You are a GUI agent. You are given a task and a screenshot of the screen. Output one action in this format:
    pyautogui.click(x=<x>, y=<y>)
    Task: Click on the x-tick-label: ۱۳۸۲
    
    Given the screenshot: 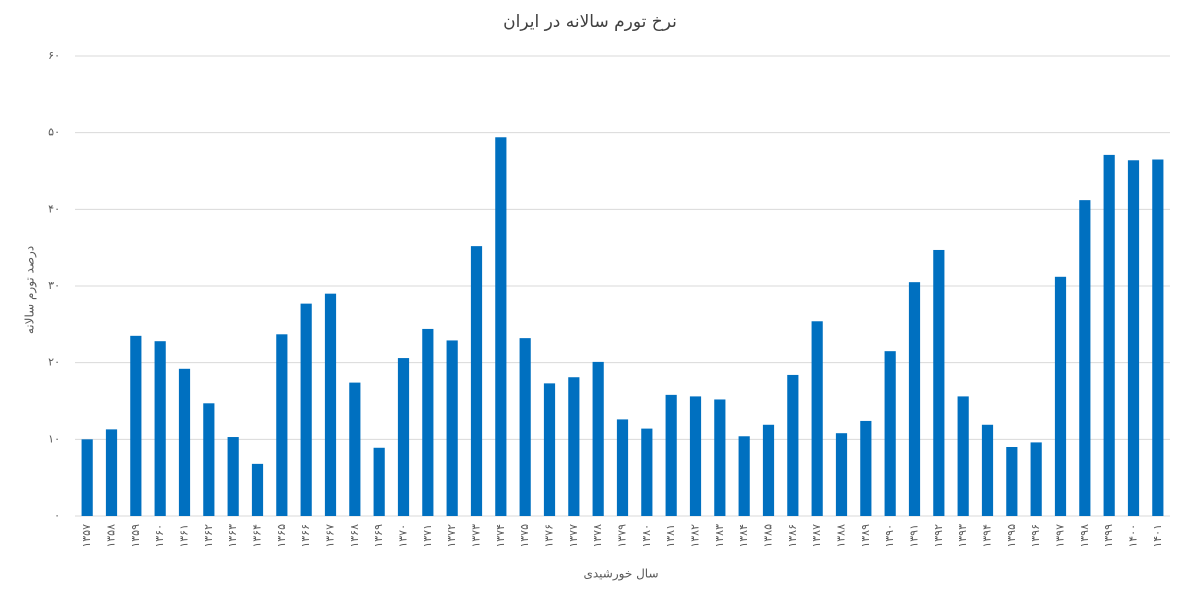 What is the action you would take?
    pyautogui.click(x=695, y=536)
    